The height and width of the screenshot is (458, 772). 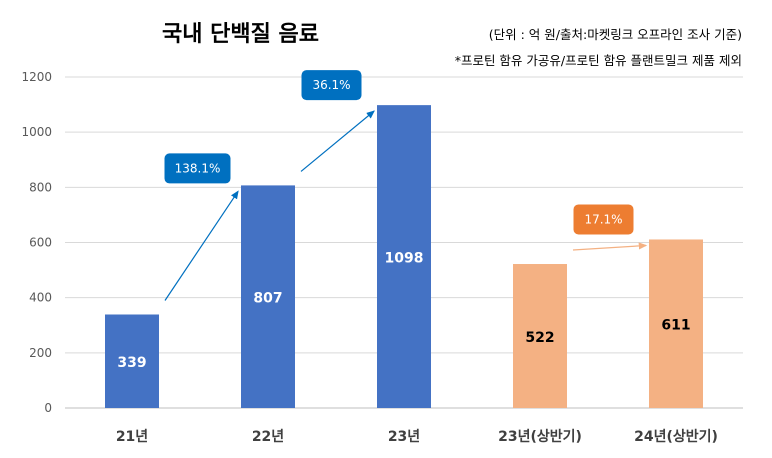 What do you see at coordinates (132, 437) in the screenshot?
I see `x-tick-label: 21년` at bounding box center [132, 437].